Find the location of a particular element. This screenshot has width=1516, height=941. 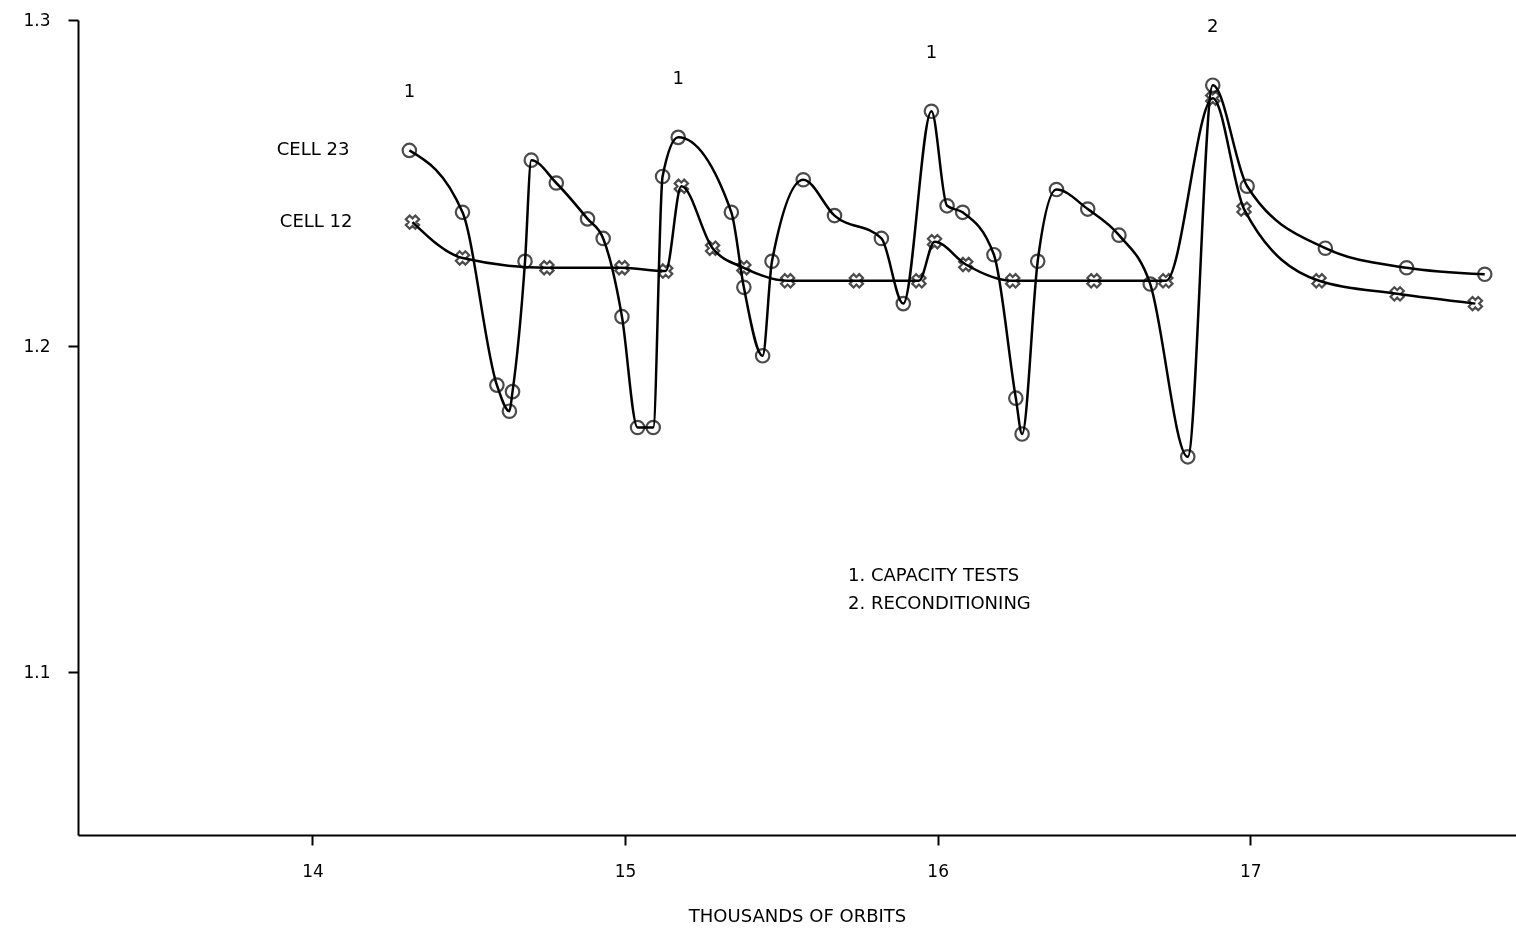

text: CELL 12 is located at coordinates (316, 221).